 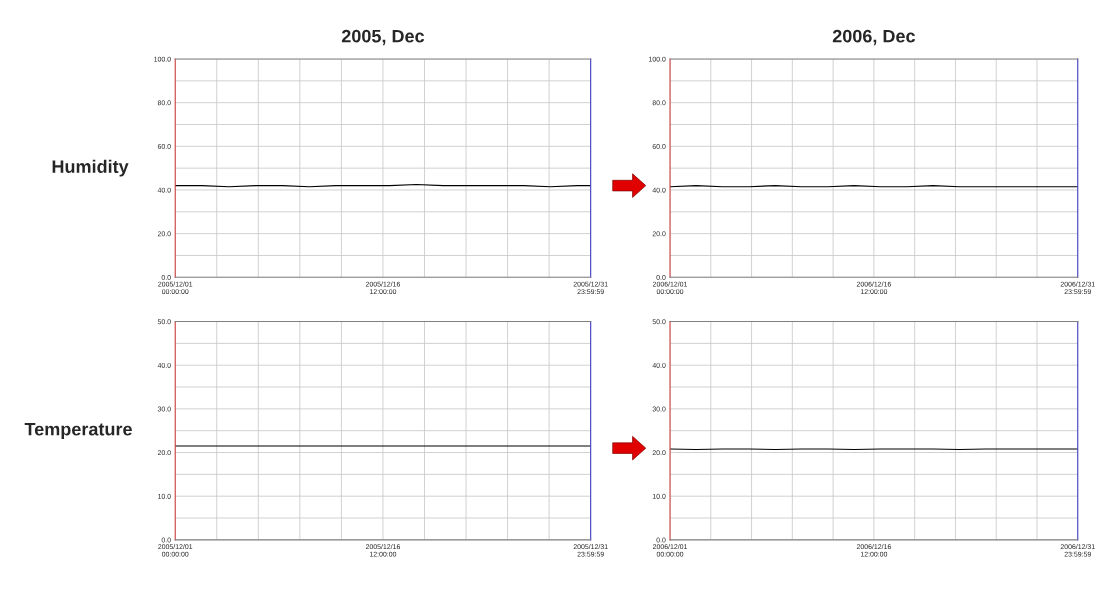 I want to click on chart-title: 2005, Dec, so click(x=383, y=37).